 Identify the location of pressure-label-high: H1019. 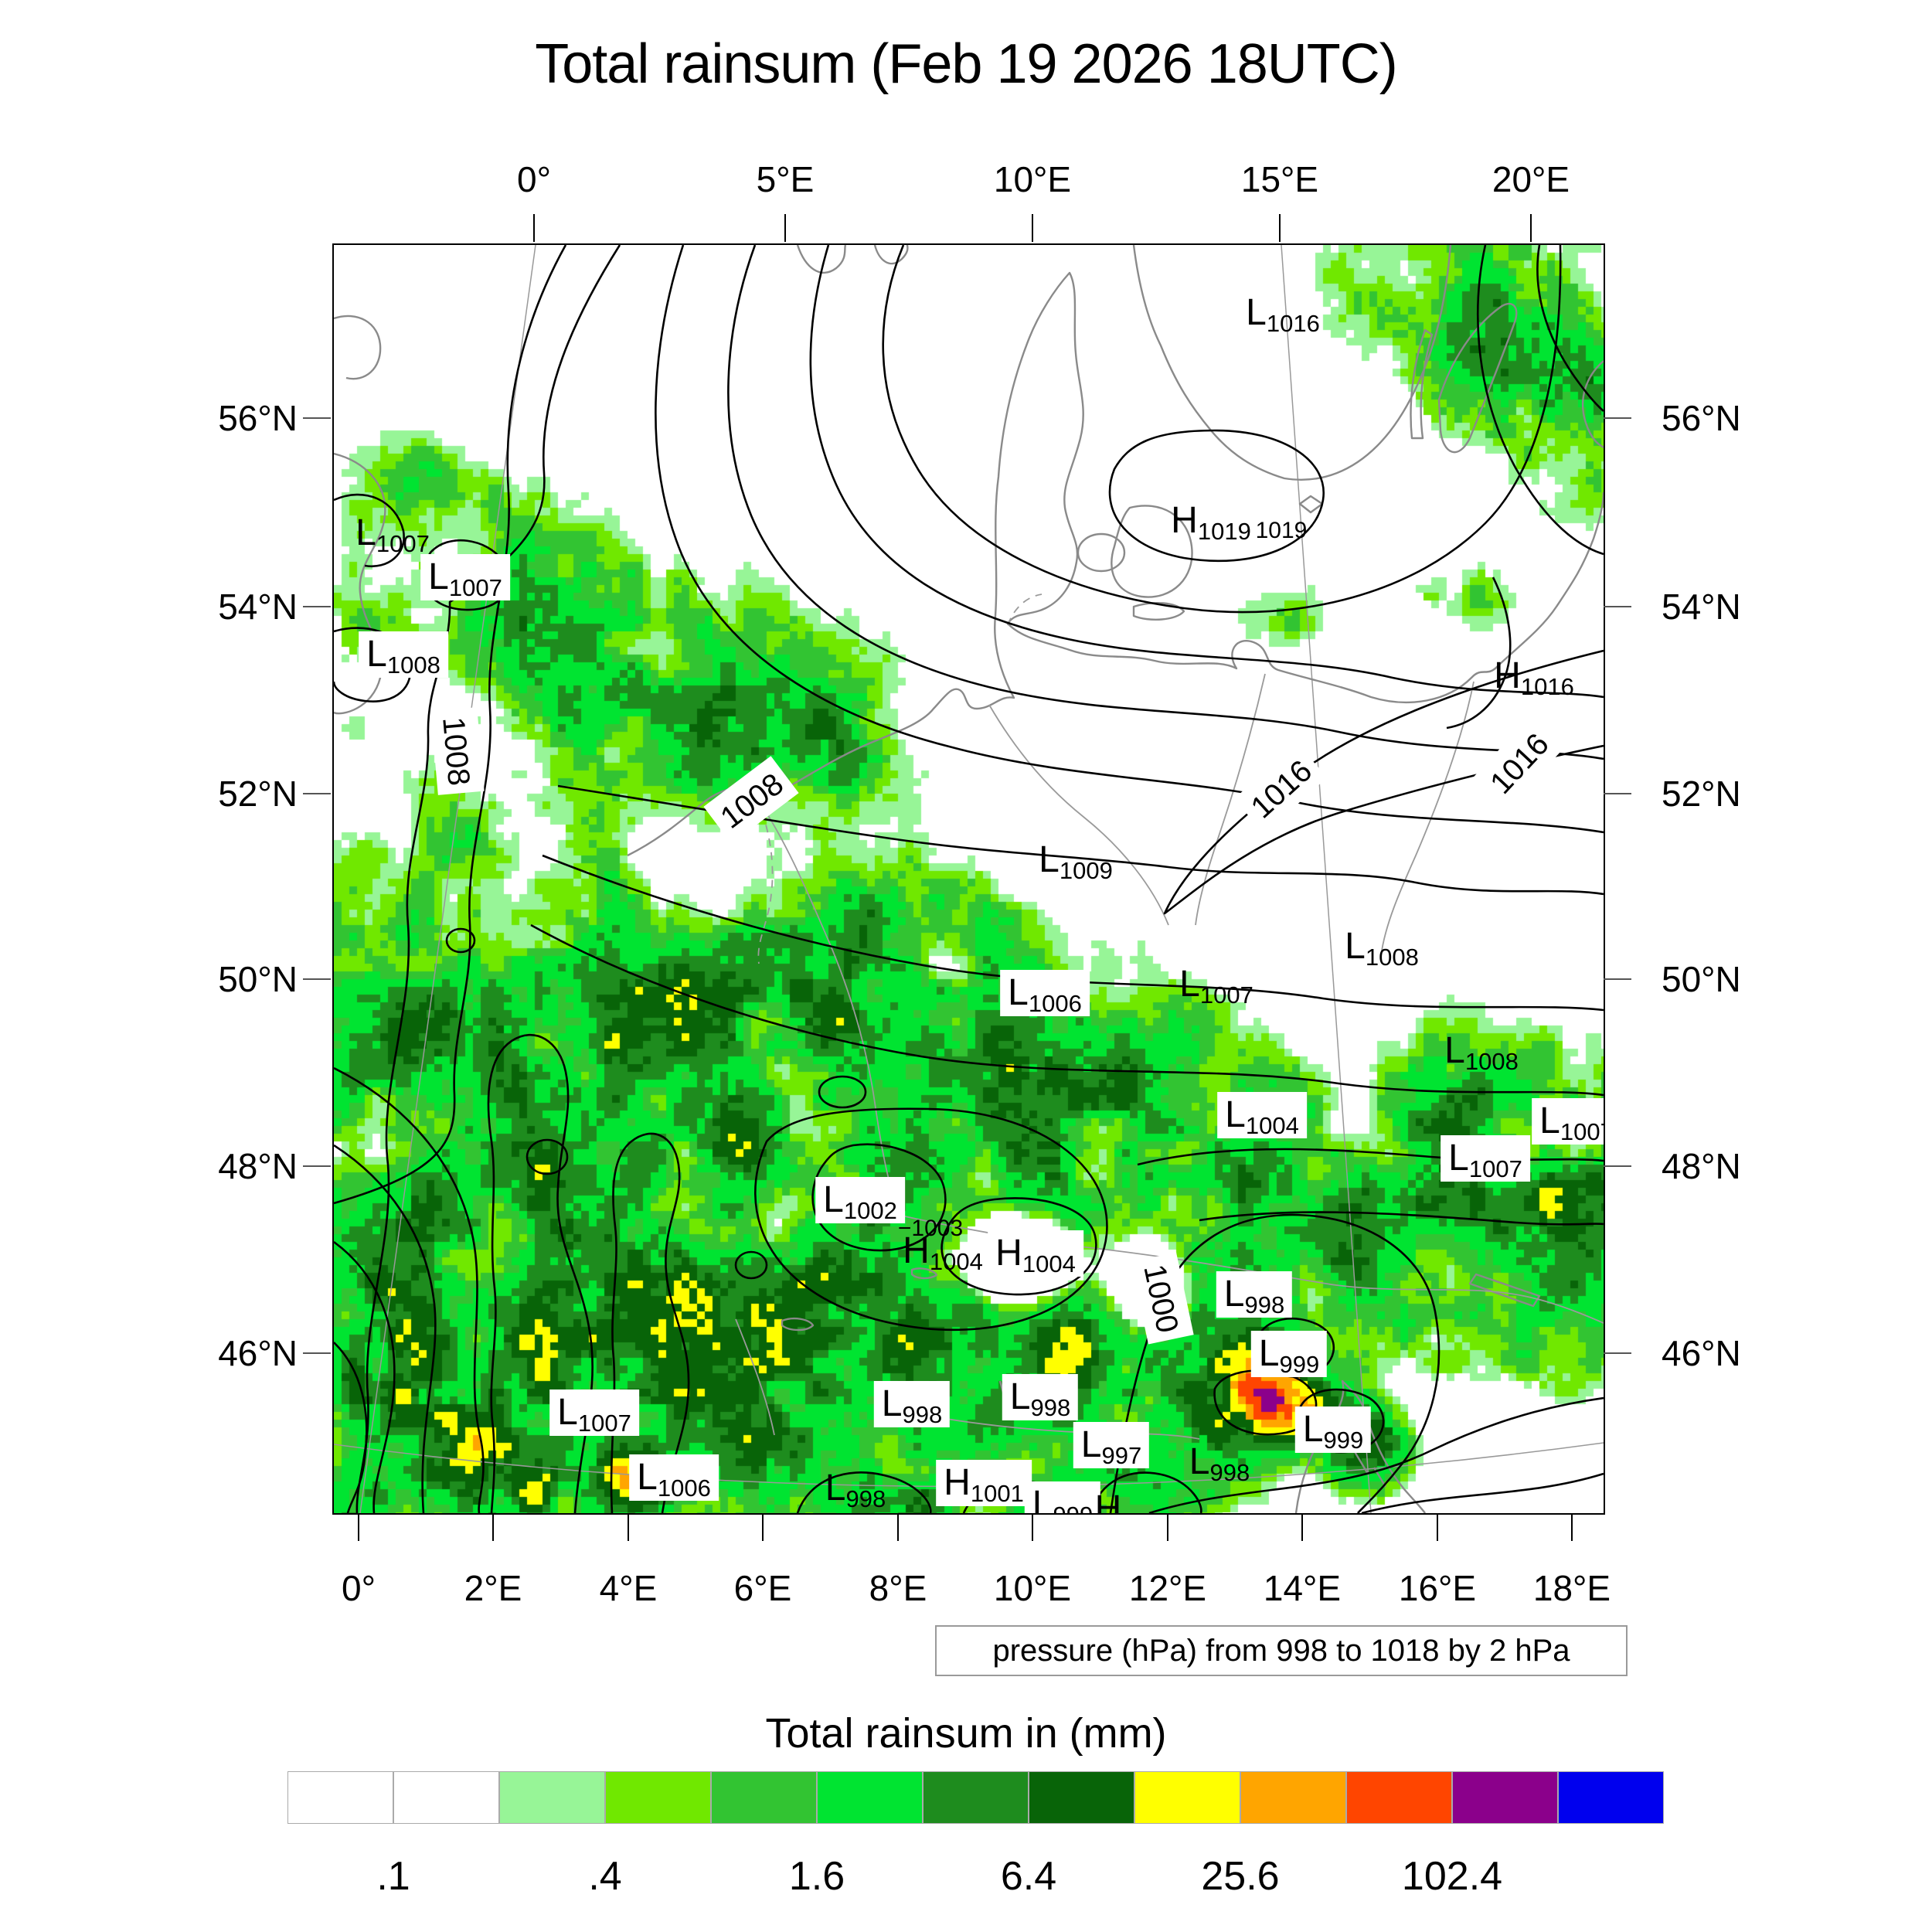
(1211, 522).